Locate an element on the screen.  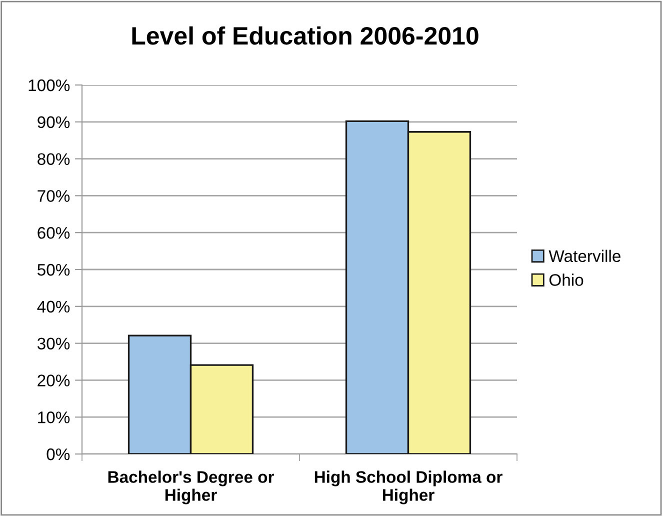
legend-label: Waterville is located at coordinates (584, 256).